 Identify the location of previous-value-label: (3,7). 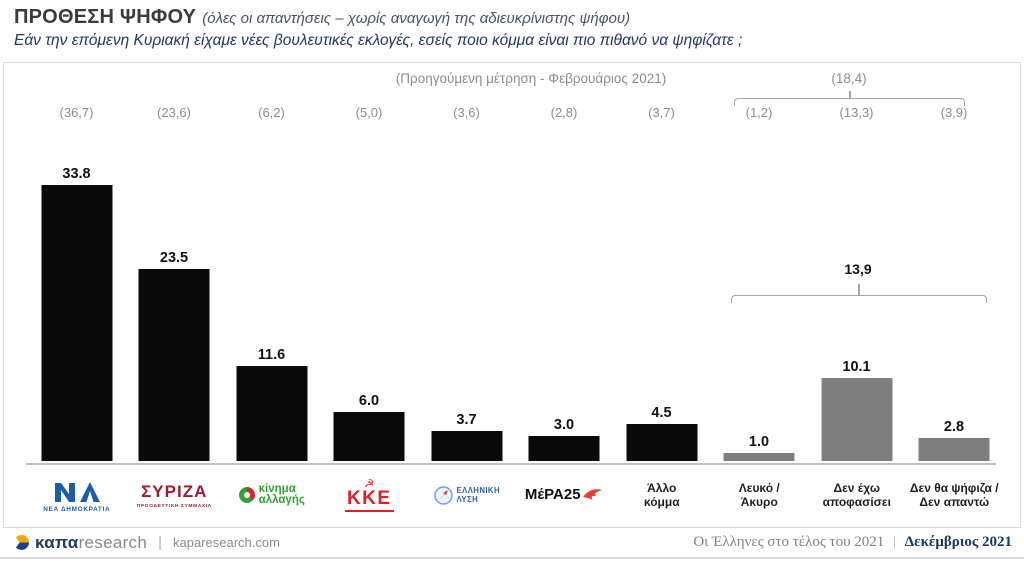
(661, 112).